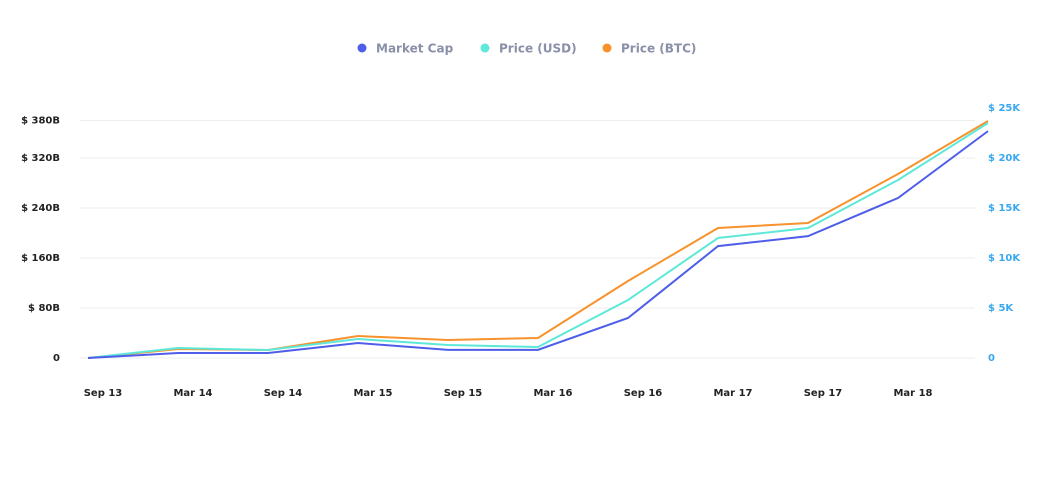 Image resolution: width=1047 pixels, height=500 pixels. What do you see at coordinates (1004, 258) in the screenshot?
I see `y2-tick-label: $ 10K` at bounding box center [1004, 258].